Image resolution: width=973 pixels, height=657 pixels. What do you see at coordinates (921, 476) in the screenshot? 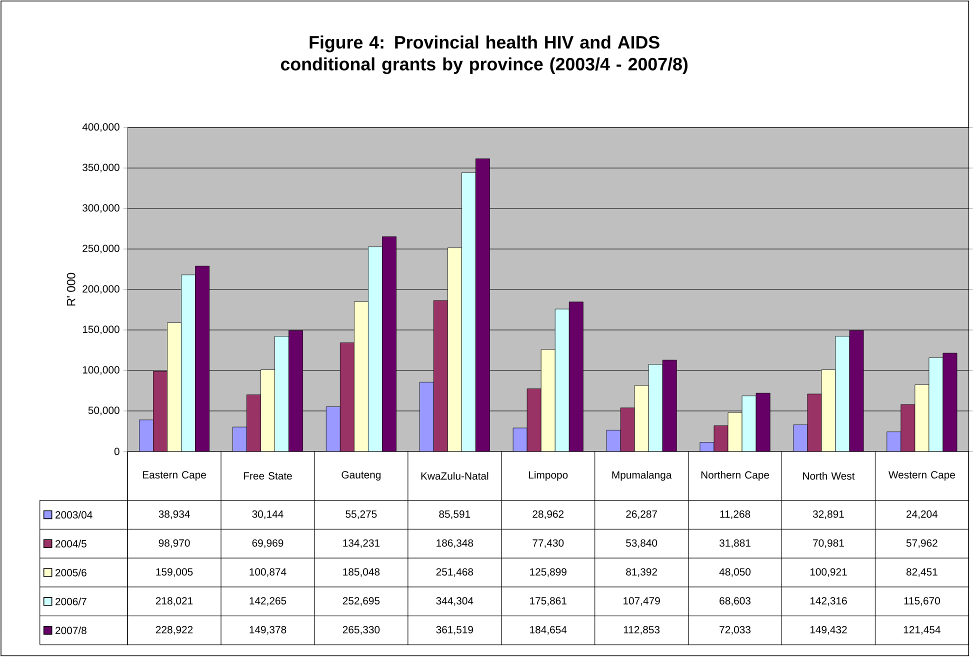
I see `x-tick-label: Western Cape` at bounding box center [921, 476].